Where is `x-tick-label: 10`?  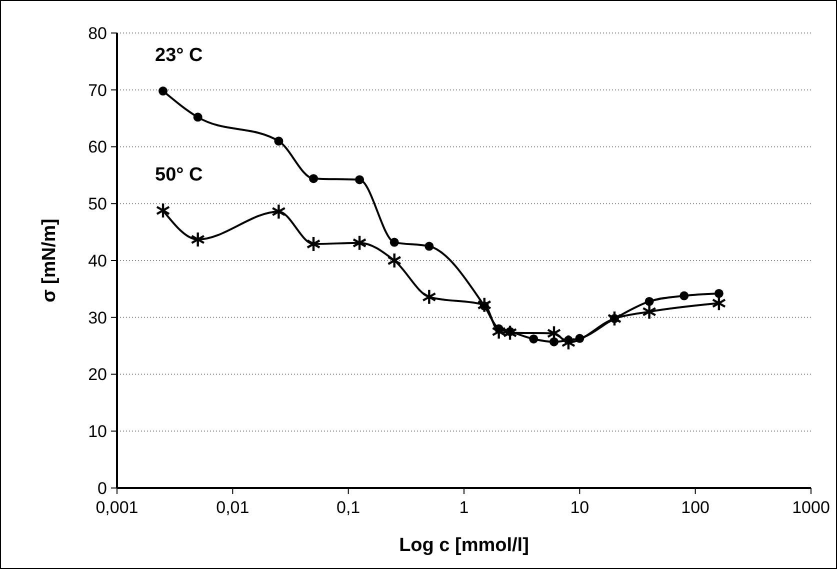 x-tick-label: 10 is located at coordinates (580, 507).